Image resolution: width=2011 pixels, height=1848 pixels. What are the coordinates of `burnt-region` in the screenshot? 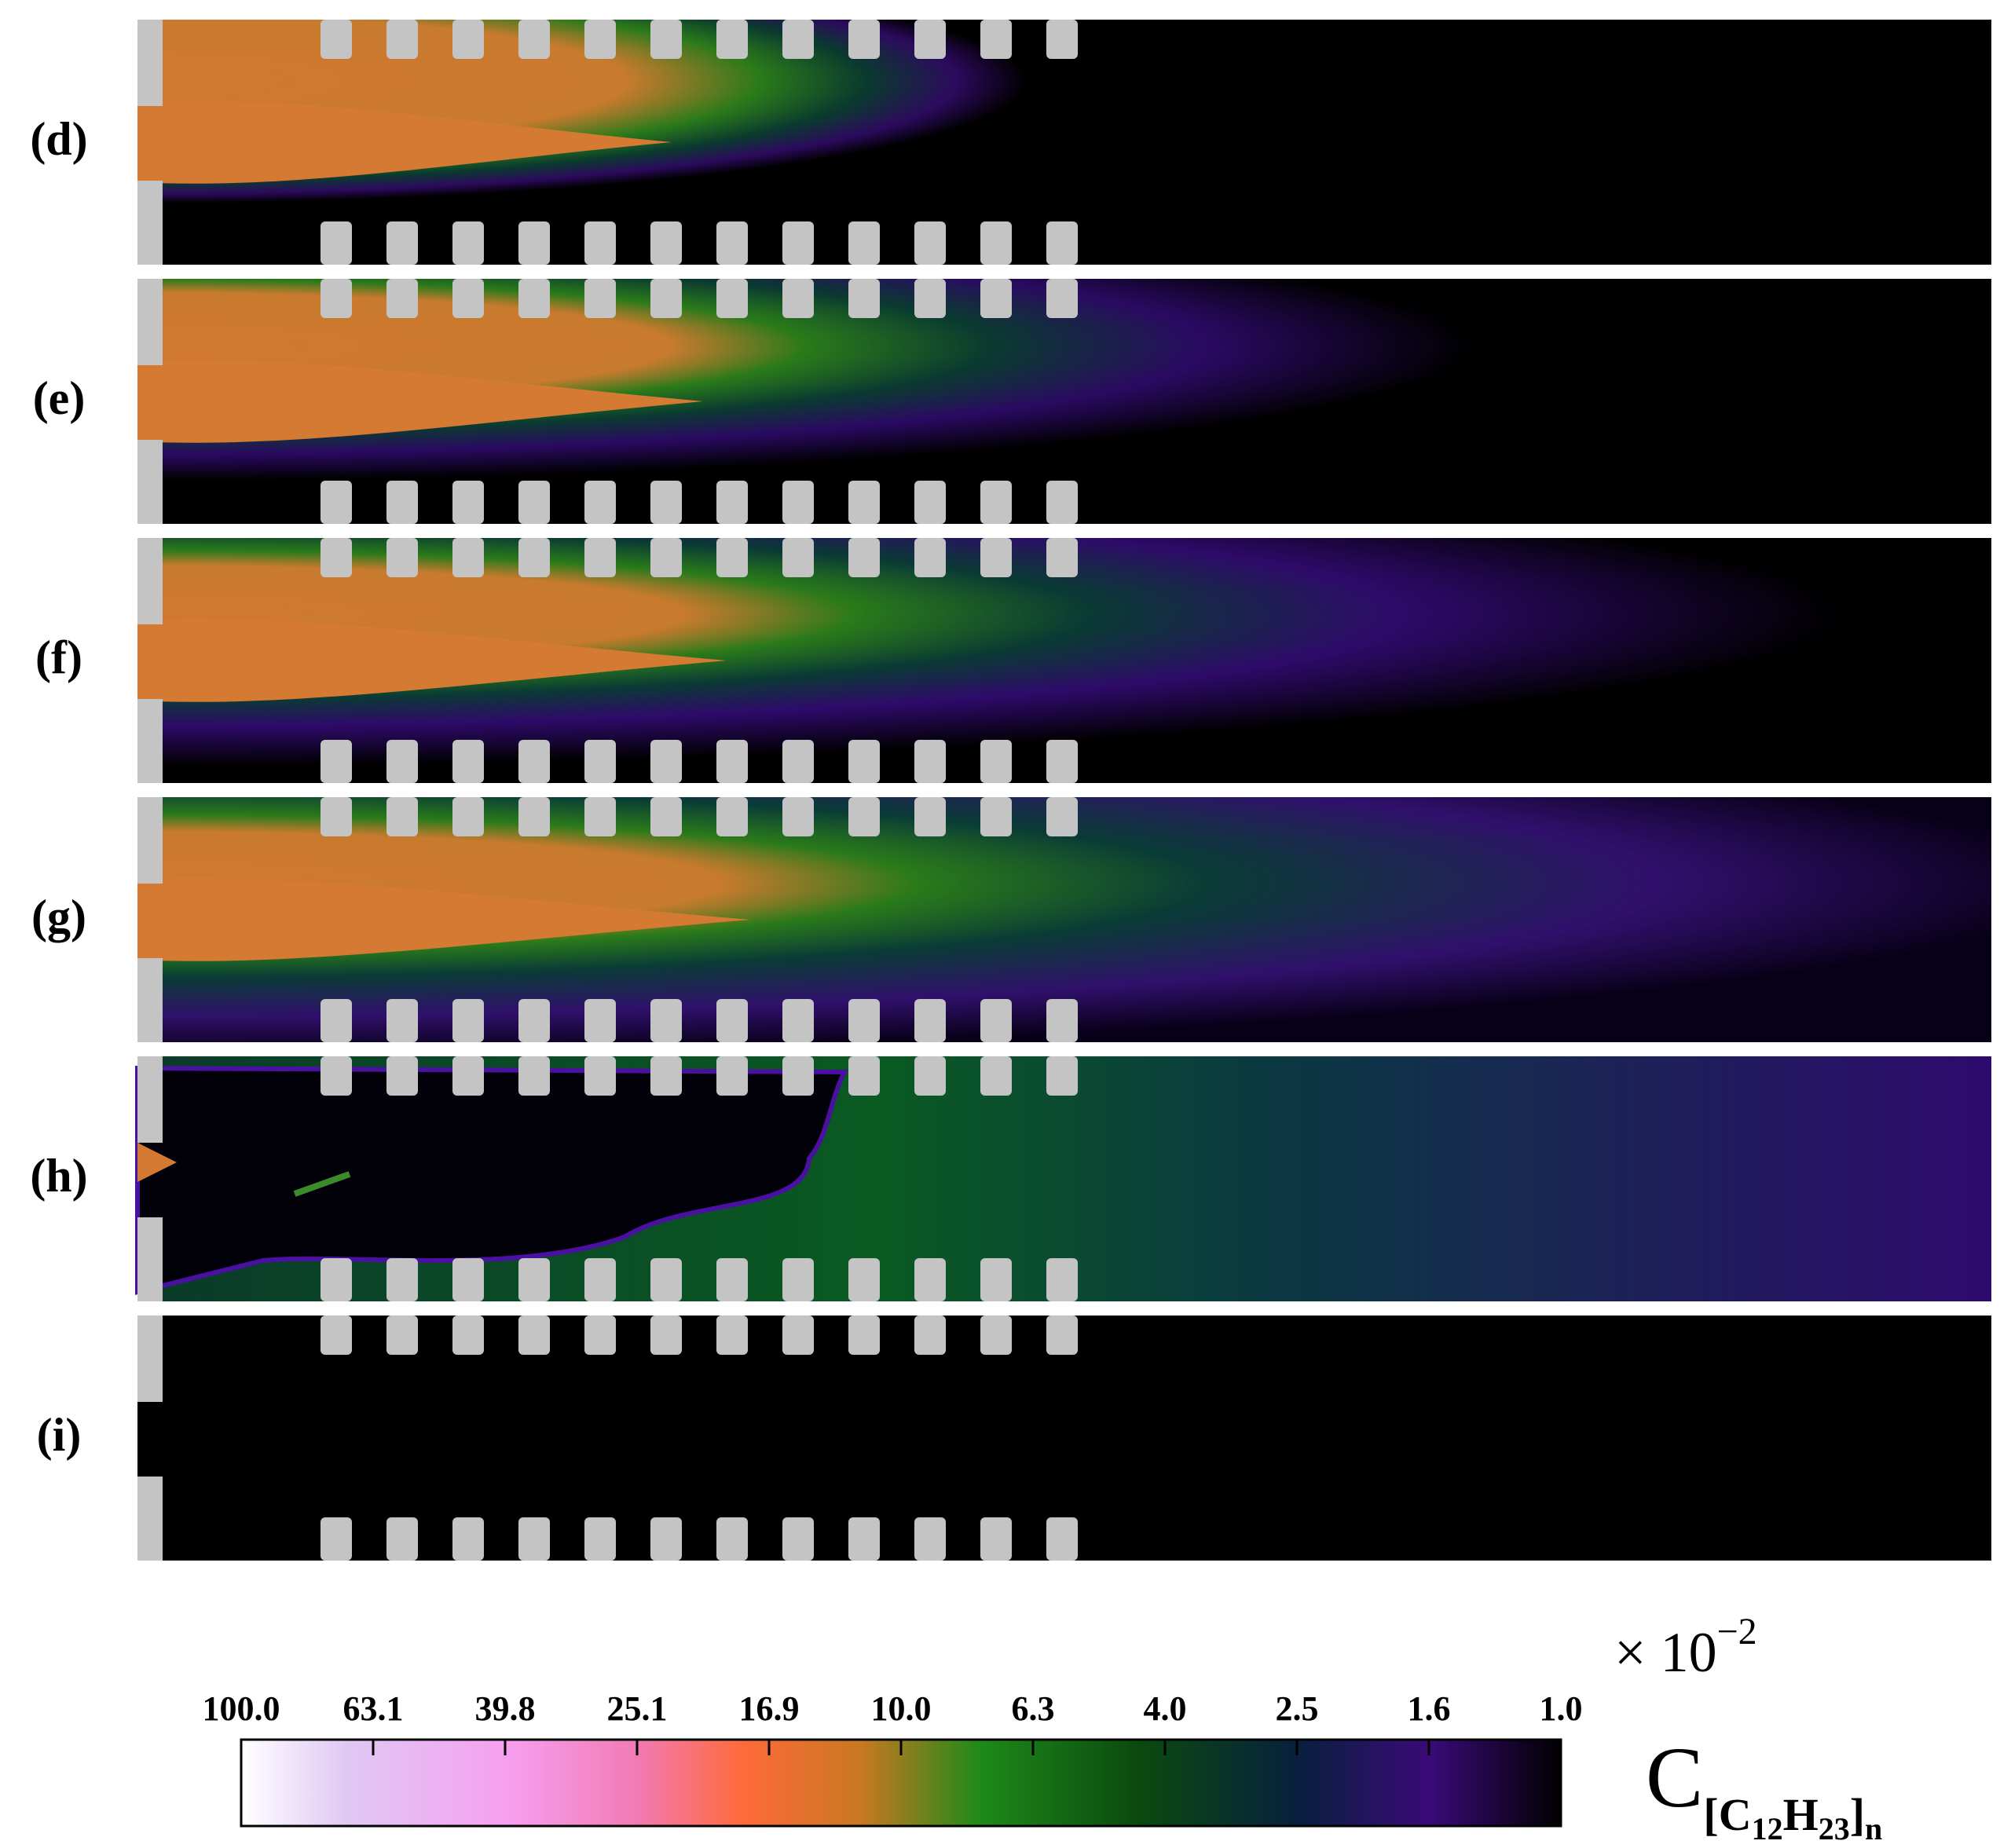 It's located at (491, 1180).